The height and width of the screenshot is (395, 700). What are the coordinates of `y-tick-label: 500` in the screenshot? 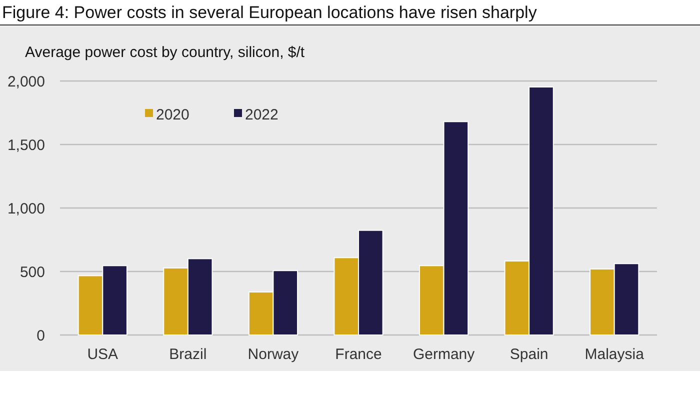 It's located at (32, 272).